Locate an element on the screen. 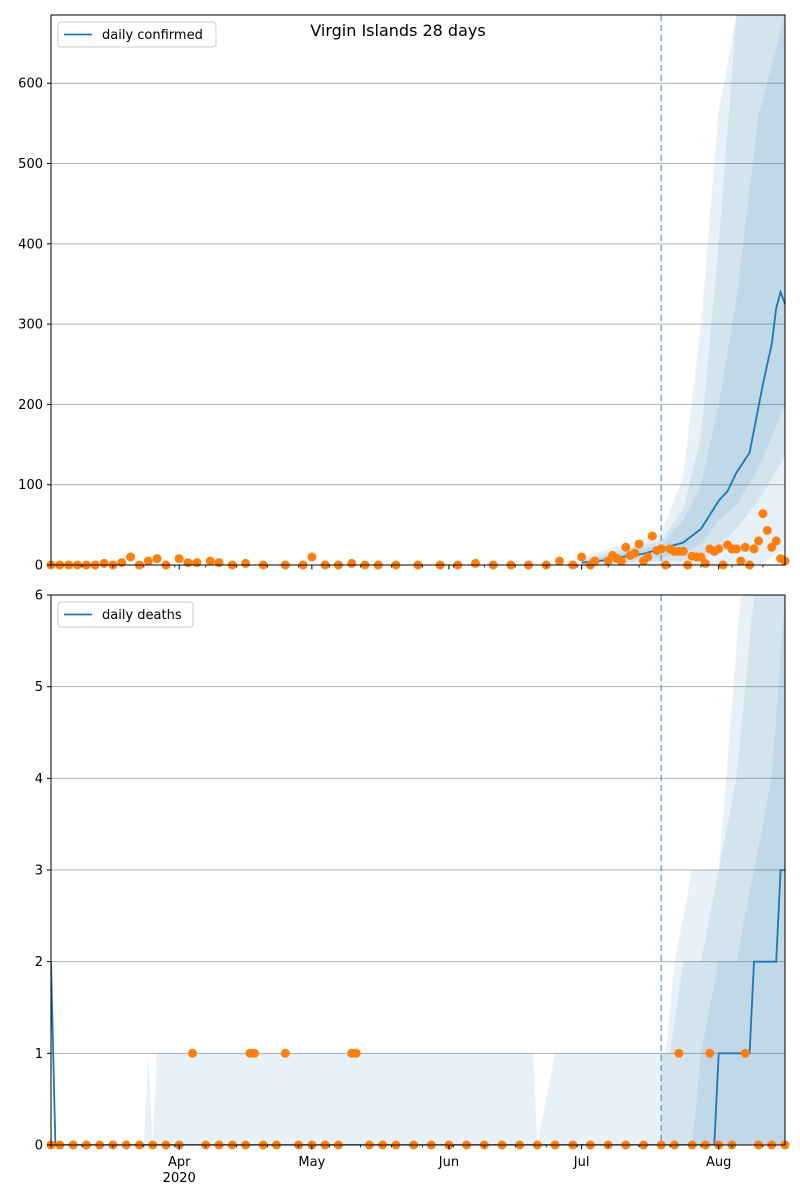 Image resolution: width=800 pixels, height=1200 pixels. y-tick-label: 300 is located at coordinates (30, 325).